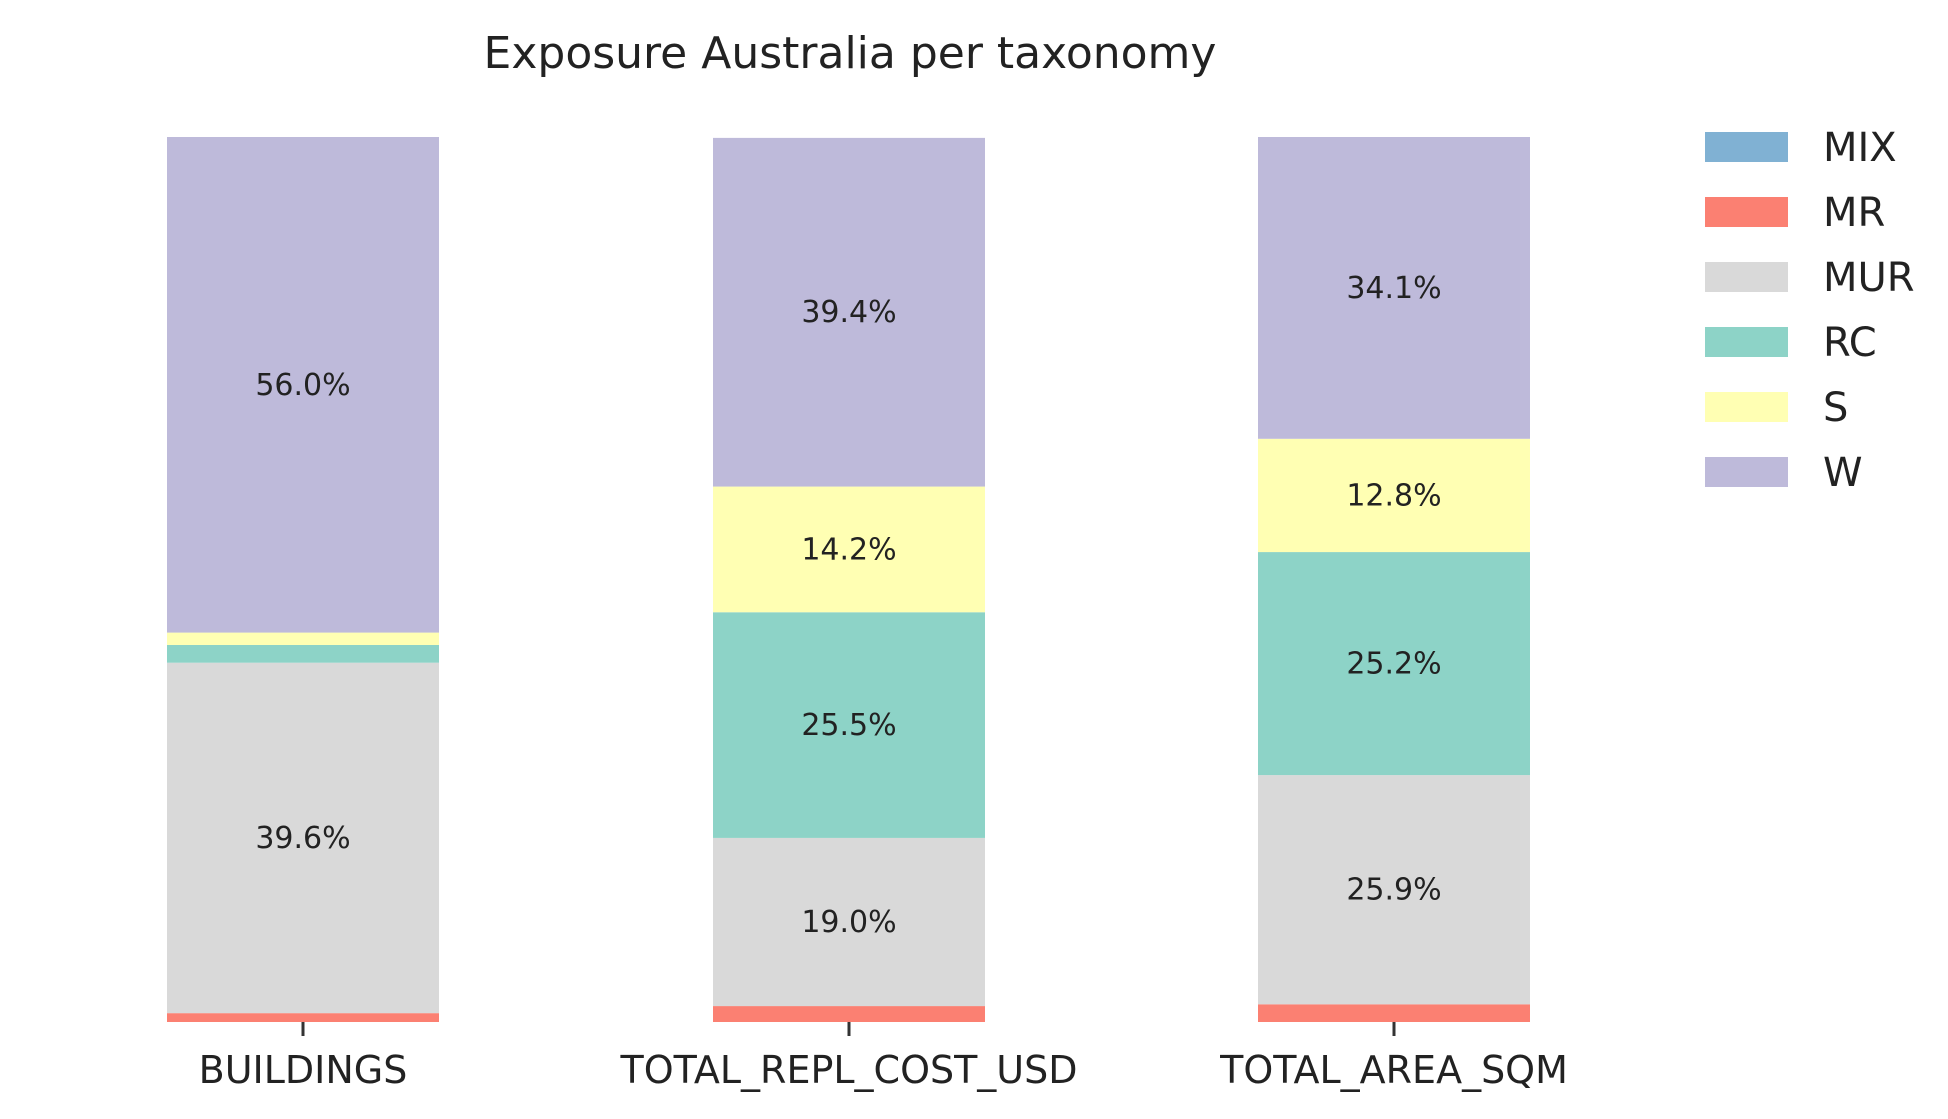 The image size is (1948, 1119). I want to click on legend-label-rc: RC, so click(1850, 343).